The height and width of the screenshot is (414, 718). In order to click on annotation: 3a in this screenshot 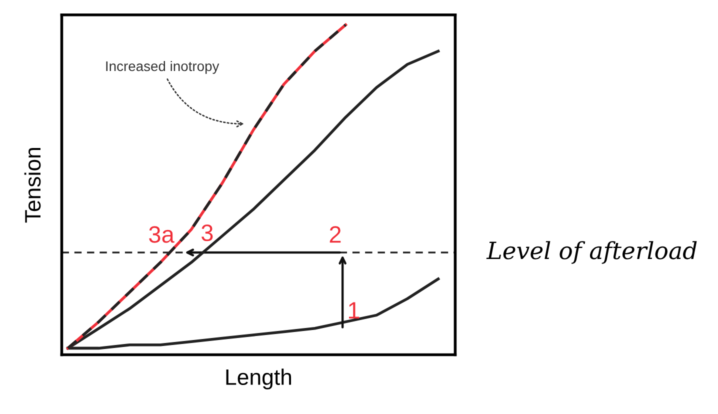, I will do `click(161, 234)`.